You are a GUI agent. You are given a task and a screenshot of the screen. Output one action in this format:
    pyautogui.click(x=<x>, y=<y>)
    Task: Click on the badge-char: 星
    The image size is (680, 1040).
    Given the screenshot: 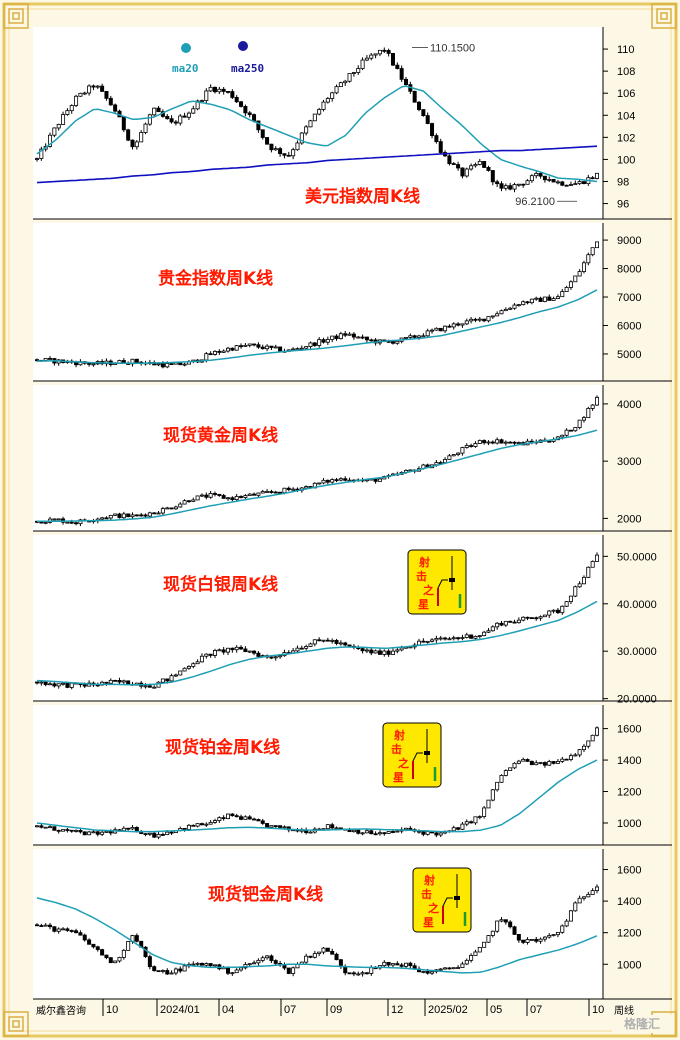 What is the action you would take?
    pyautogui.click(x=423, y=604)
    